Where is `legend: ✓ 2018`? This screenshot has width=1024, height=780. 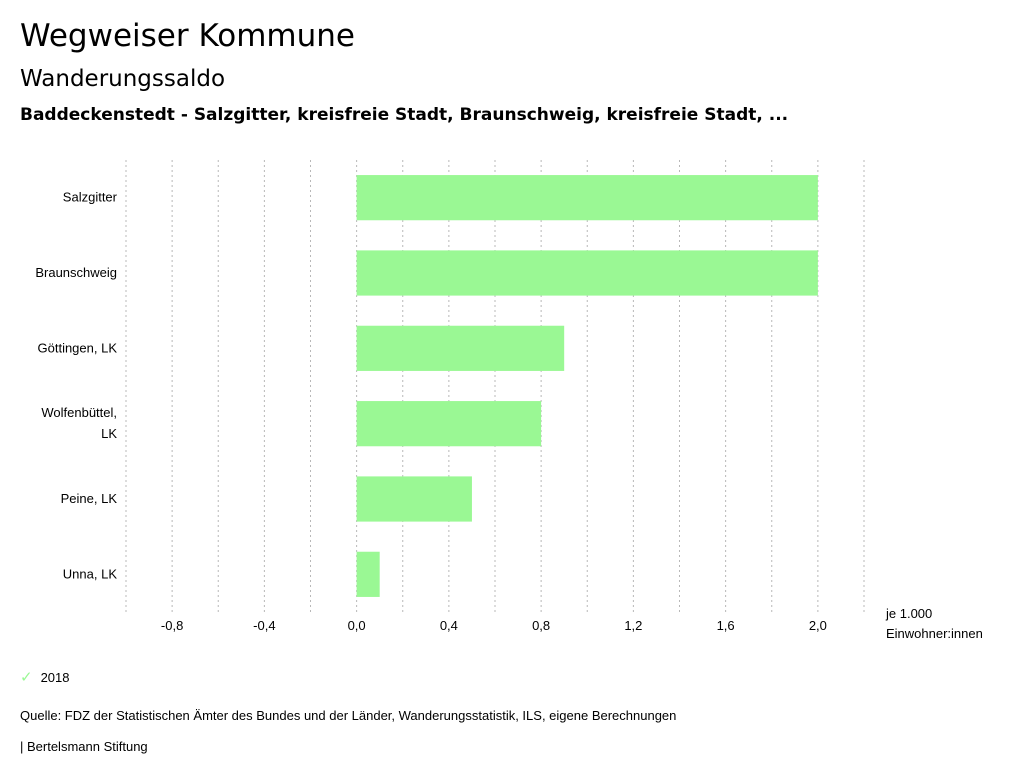 legend: ✓ 2018 is located at coordinates (45, 677).